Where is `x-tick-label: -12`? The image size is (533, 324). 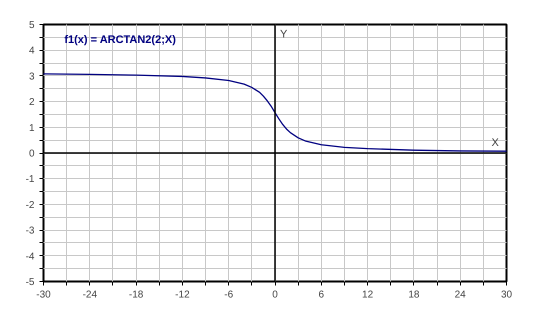
x-tick-label: -12 is located at coordinates (182, 295).